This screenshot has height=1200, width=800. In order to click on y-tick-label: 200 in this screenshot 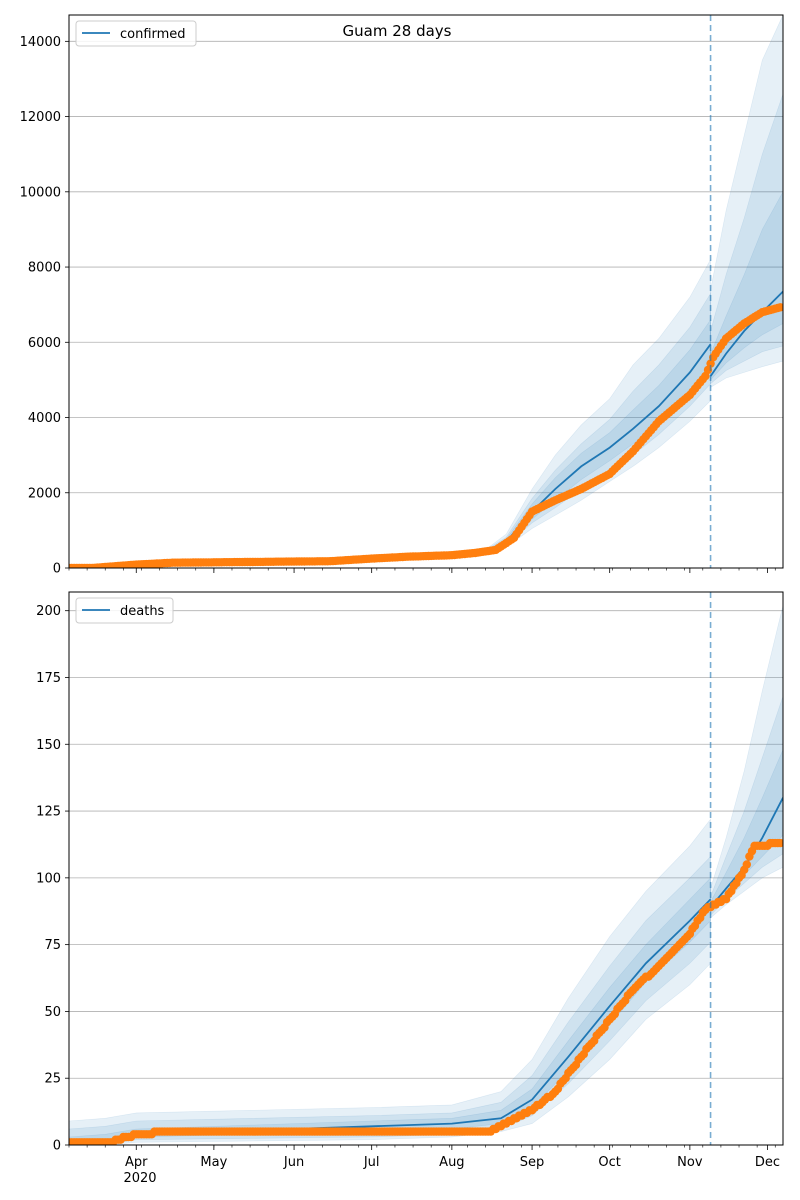, I will do `click(48, 611)`.